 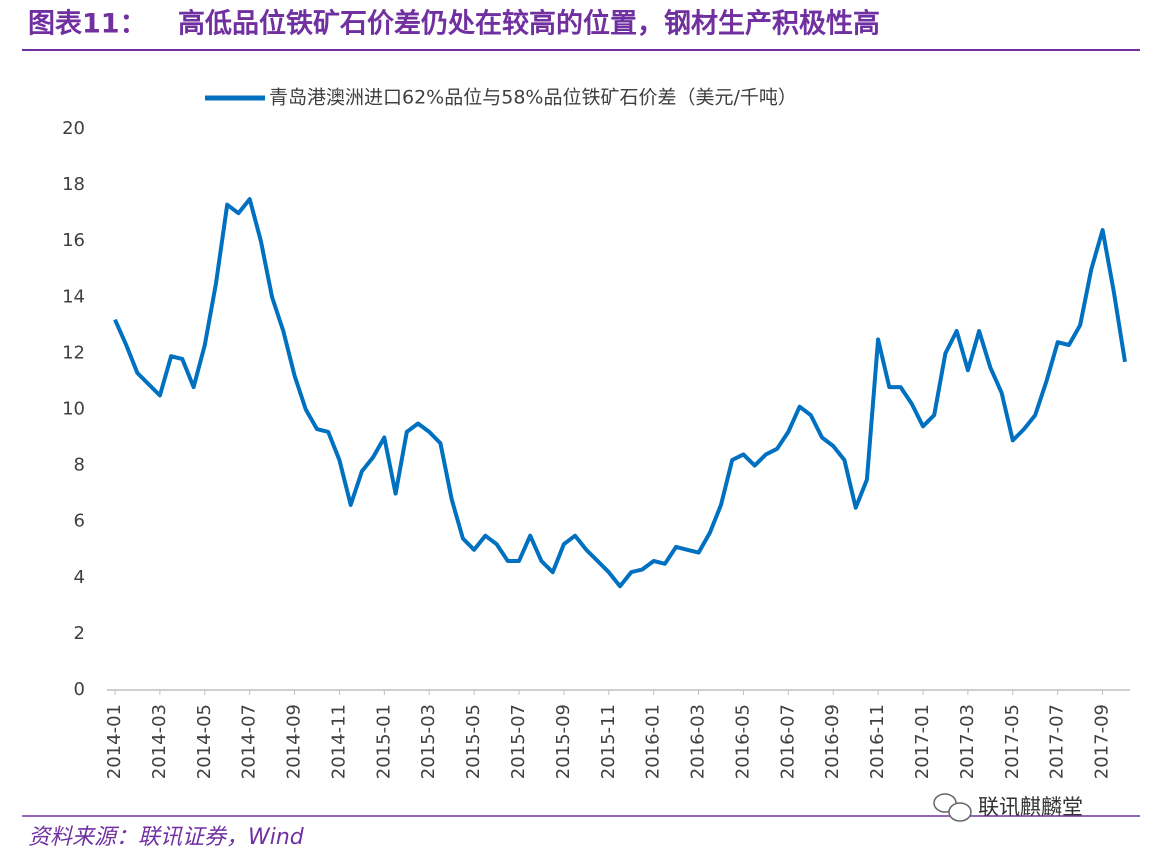 What do you see at coordinates (383, 741) in the screenshot?
I see `x-tick-label: 2015-01` at bounding box center [383, 741].